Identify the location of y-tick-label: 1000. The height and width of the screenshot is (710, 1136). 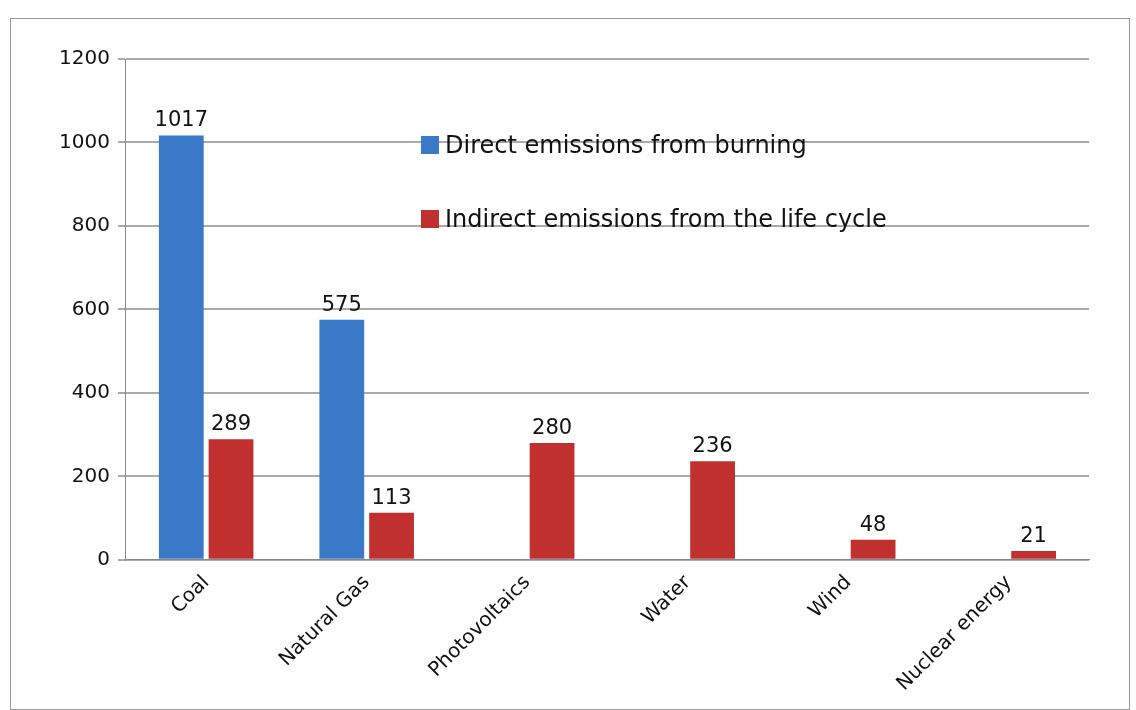
(84, 140).